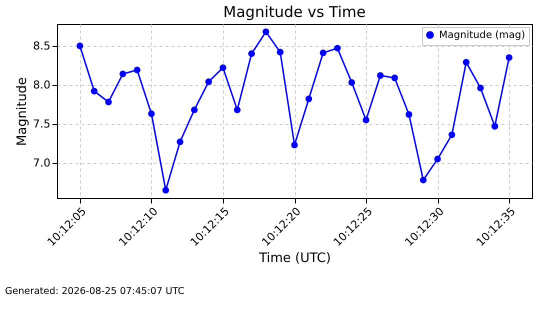 The image size is (560, 314). Describe the element at coordinates (482, 35) in the screenshot. I see `legend-label: Magnitude (mag)` at that location.